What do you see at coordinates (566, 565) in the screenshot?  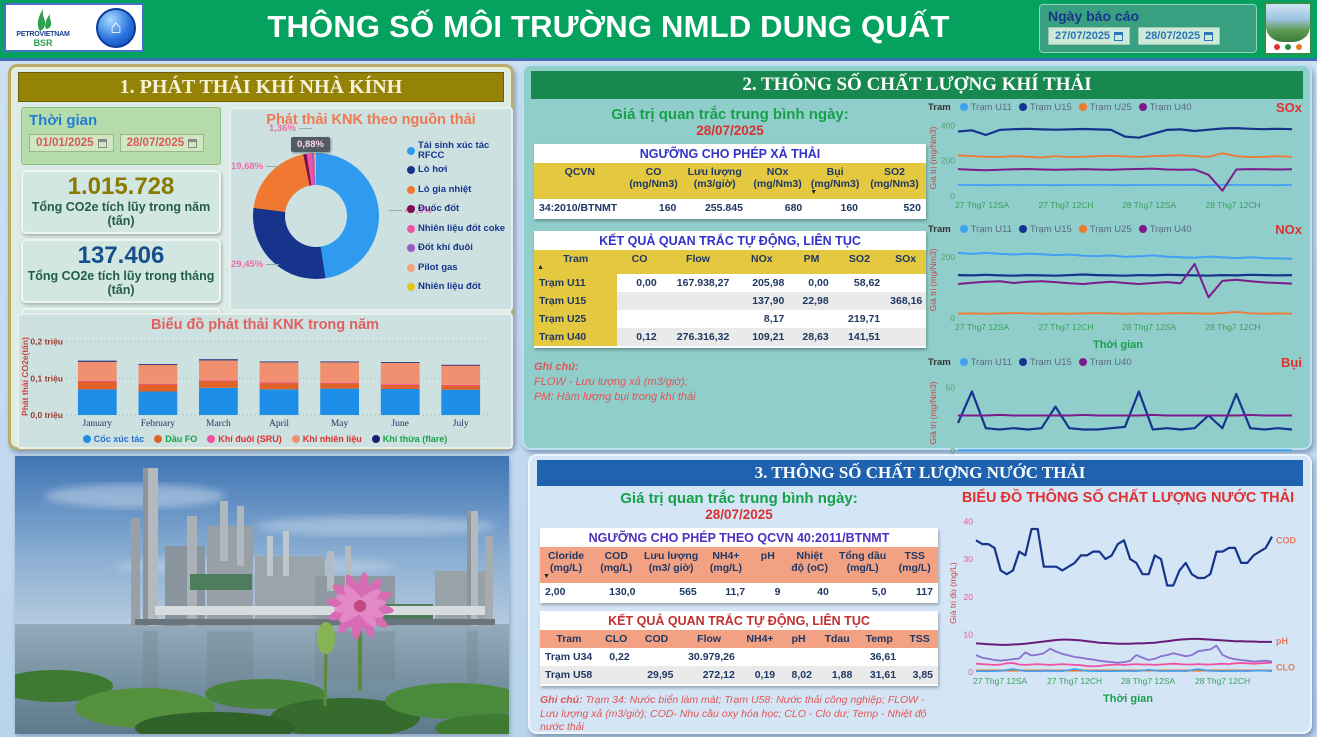 I see `column-header: Cloride (mg/L) ▼` at bounding box center [566, 565].